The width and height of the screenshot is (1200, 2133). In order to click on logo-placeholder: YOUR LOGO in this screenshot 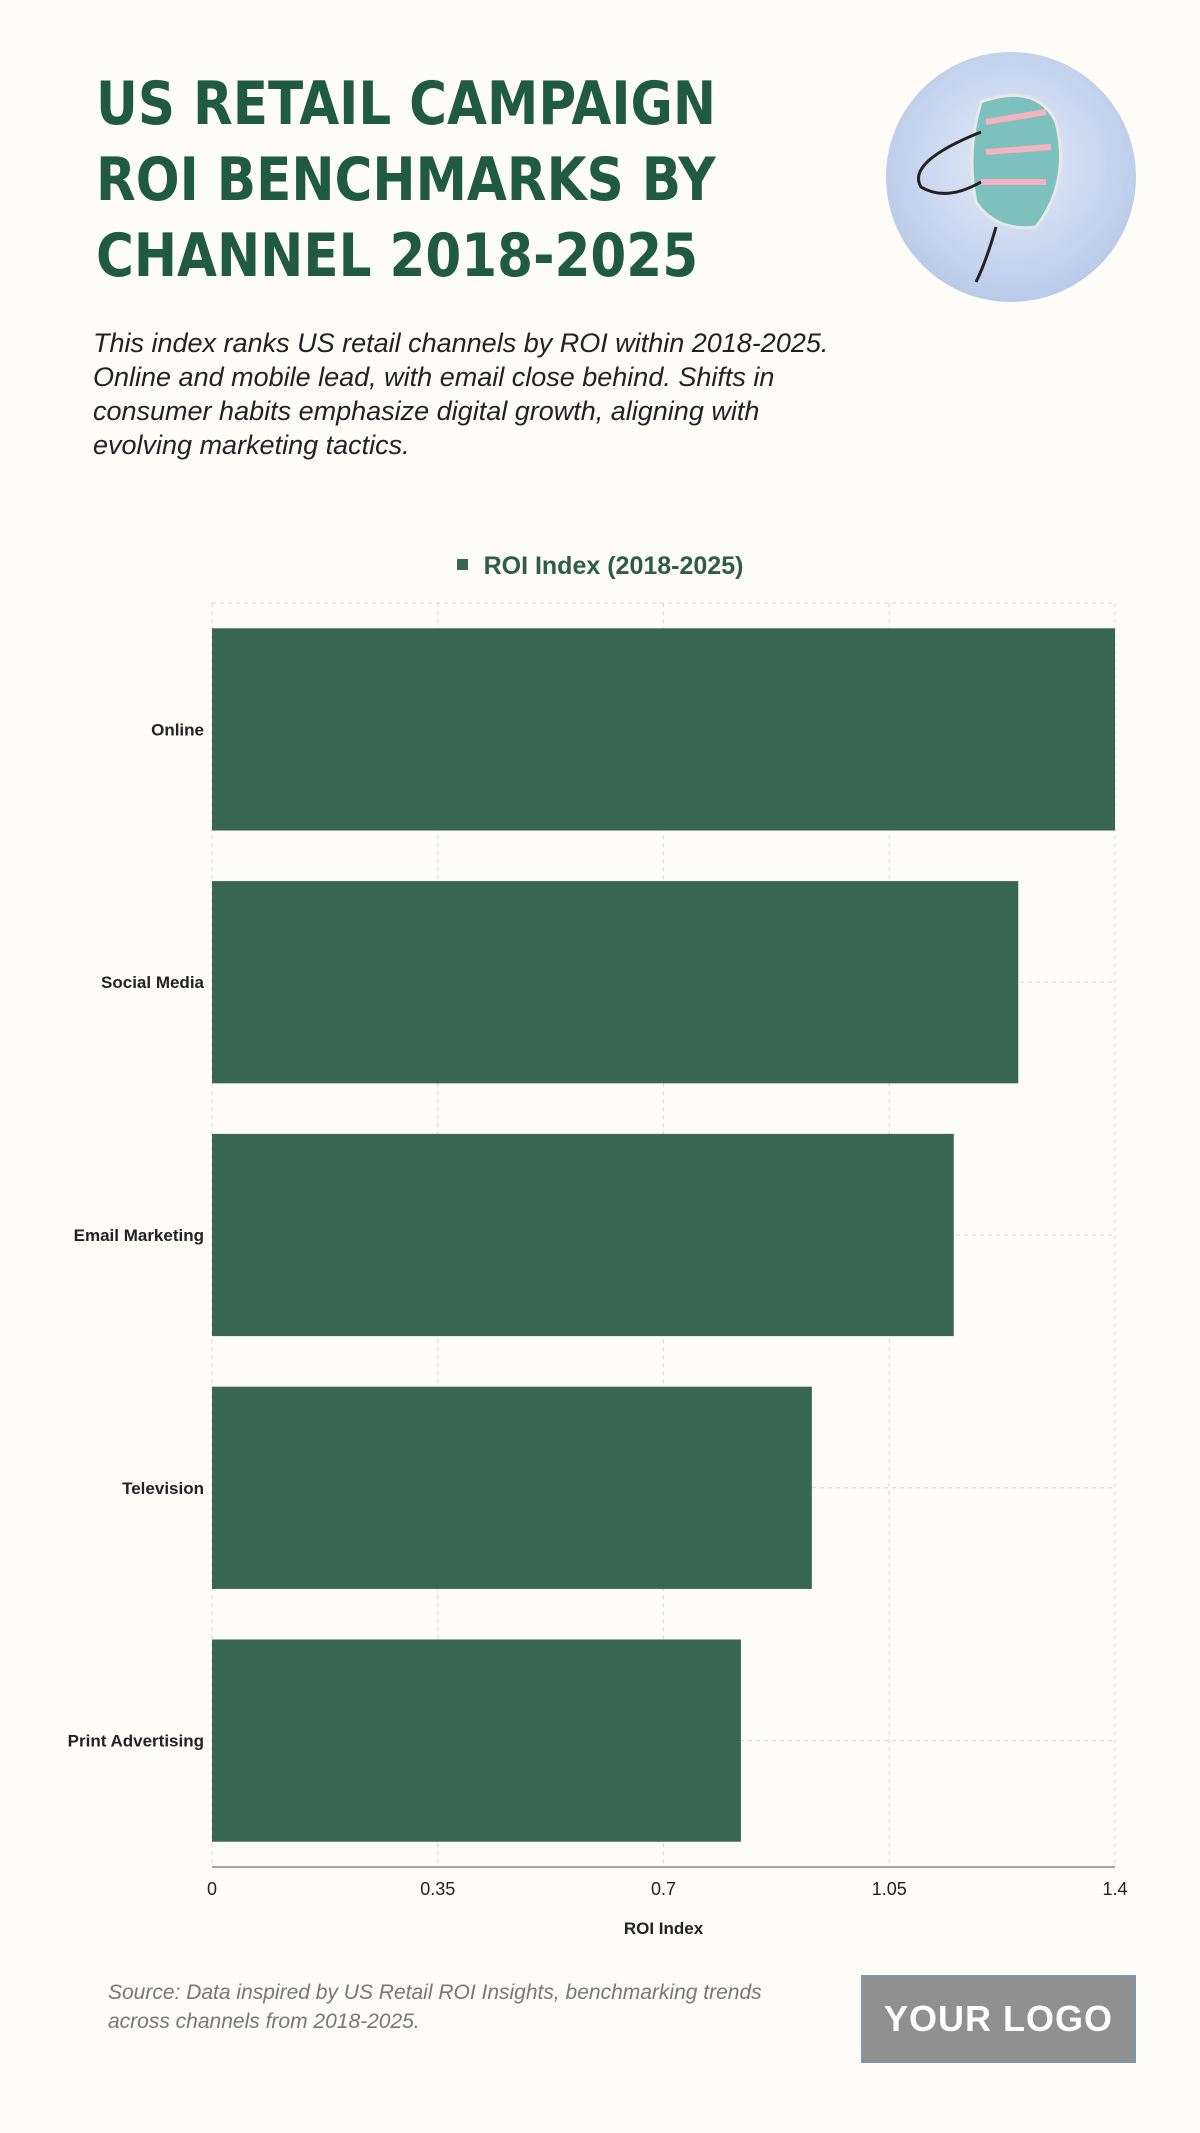, I will do `click(998, 2019)`.